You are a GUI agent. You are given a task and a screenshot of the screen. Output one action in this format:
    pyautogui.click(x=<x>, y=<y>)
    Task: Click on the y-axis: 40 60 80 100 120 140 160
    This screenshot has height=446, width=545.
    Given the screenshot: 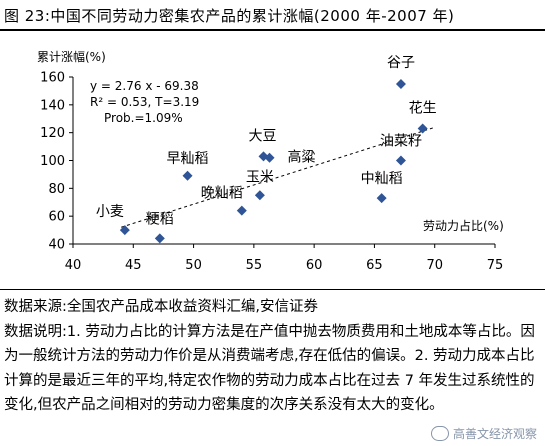 What is the action you would take?
    pyautogui.click(x=57, y=162)
    